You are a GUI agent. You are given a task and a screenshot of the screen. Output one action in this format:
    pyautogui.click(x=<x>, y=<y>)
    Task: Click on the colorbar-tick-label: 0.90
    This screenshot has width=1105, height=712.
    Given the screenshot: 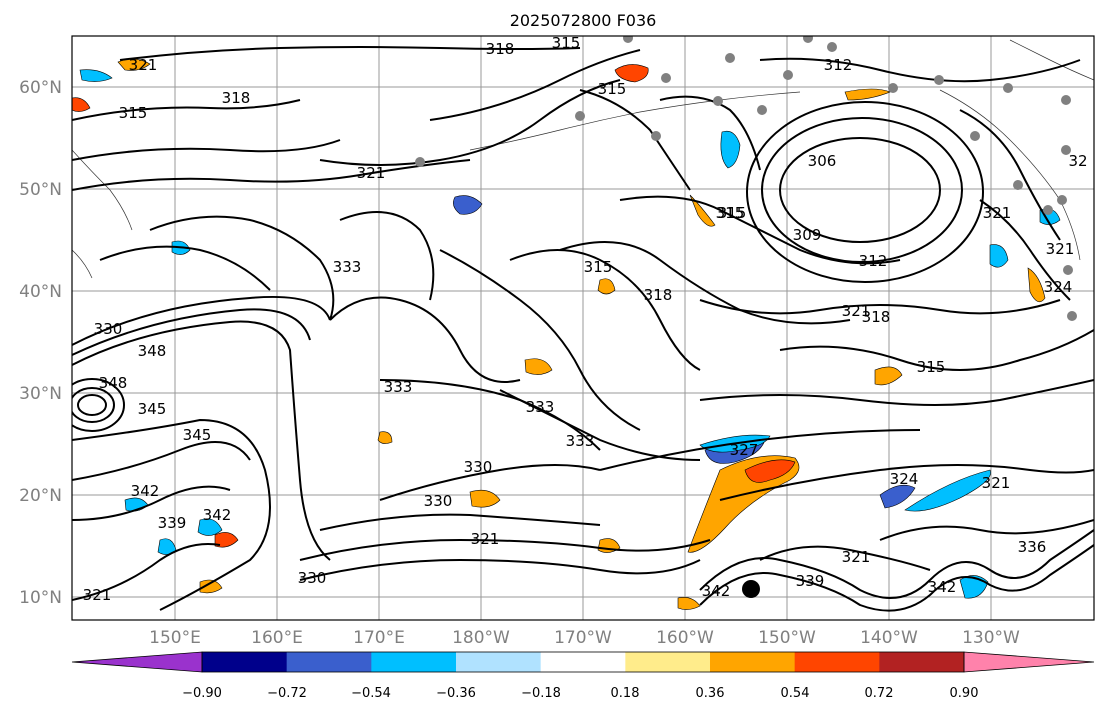 What is the action you would take?
    pyautogui.click(x=964, y=693)
    